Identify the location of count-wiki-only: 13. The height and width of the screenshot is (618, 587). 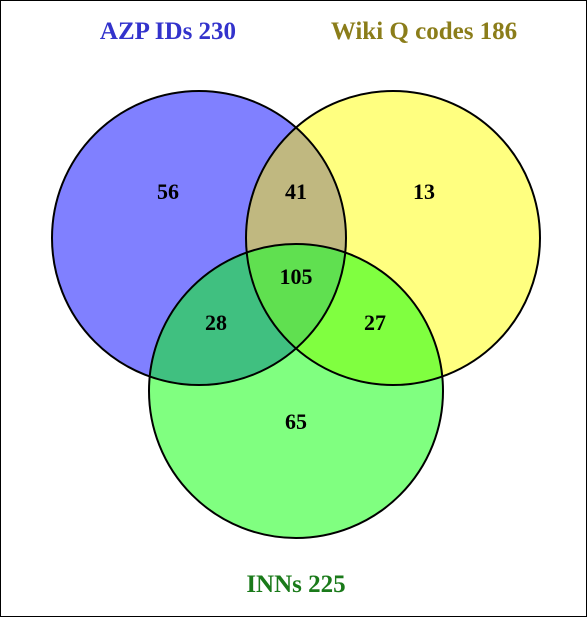
(424, 191).